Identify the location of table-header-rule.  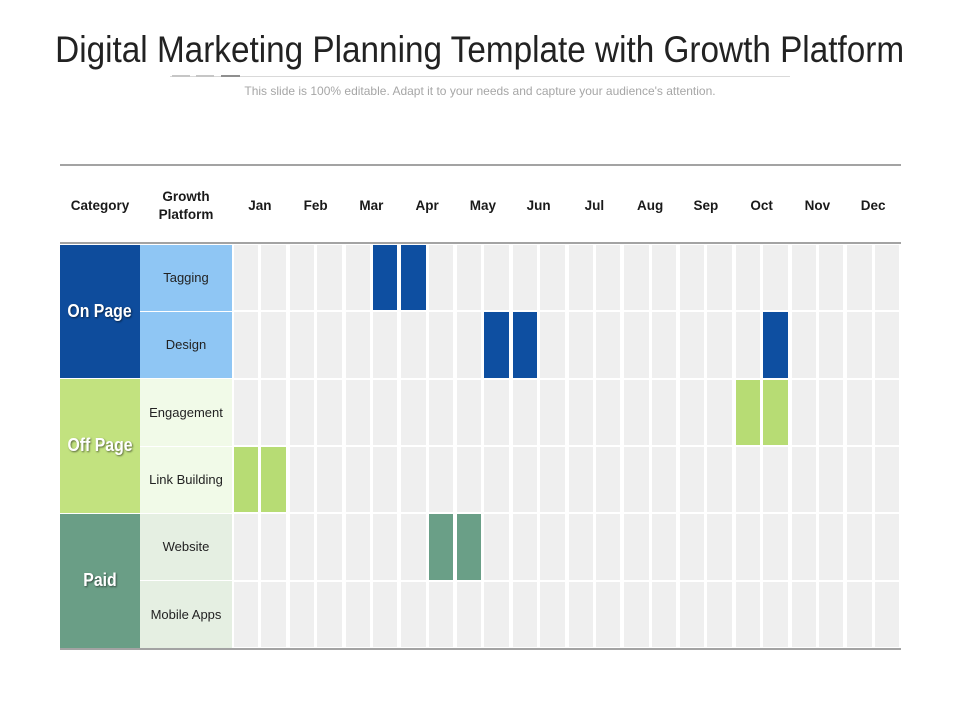
(480, 243).